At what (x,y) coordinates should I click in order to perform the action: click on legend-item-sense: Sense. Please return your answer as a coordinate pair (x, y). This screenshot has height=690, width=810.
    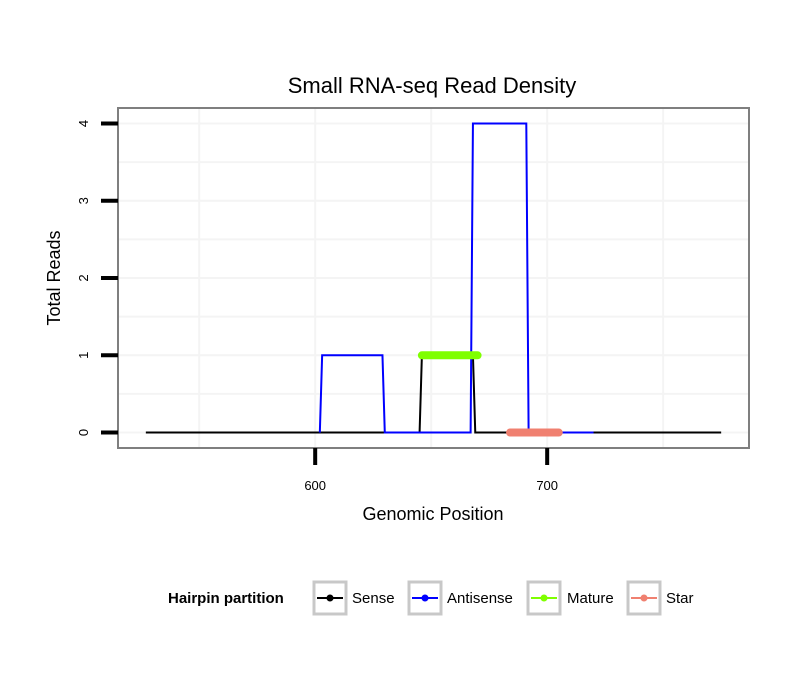
    Looking at the image, I should click on (353, 598).